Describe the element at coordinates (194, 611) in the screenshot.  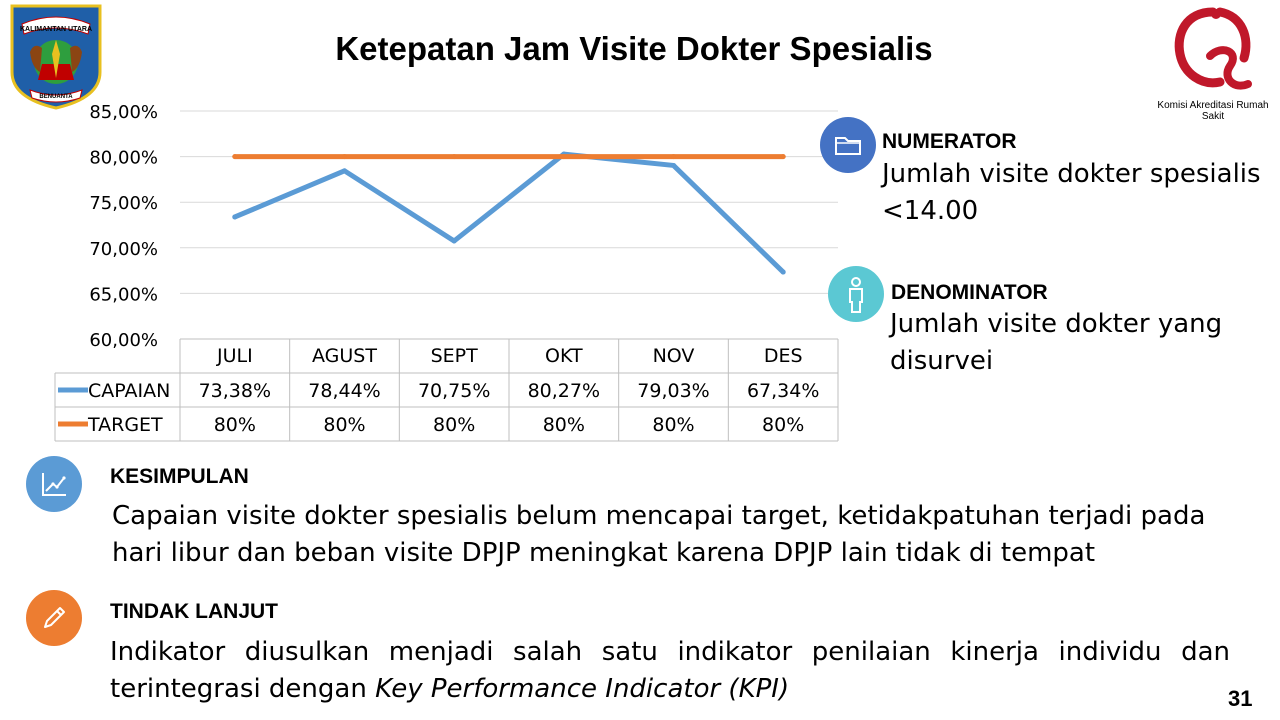
I see `tindak-lanjut-heading: TINDAK LANJUT` at that location.